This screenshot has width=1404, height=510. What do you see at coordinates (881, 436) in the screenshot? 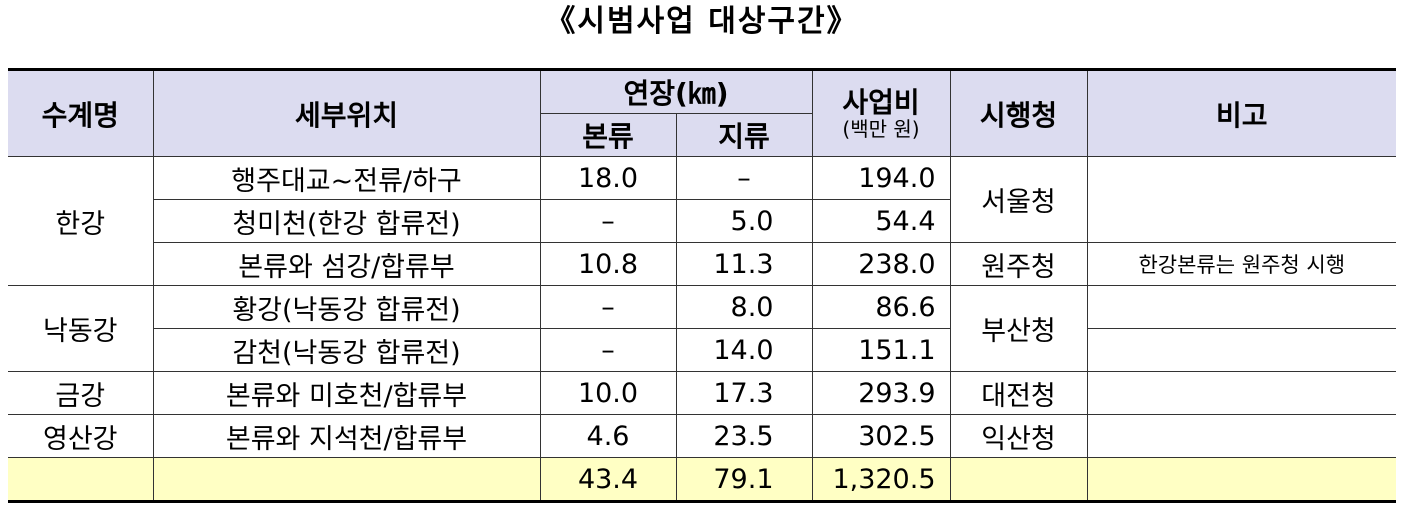
I see `cell: 302.5` at bounding box center [881, 436].